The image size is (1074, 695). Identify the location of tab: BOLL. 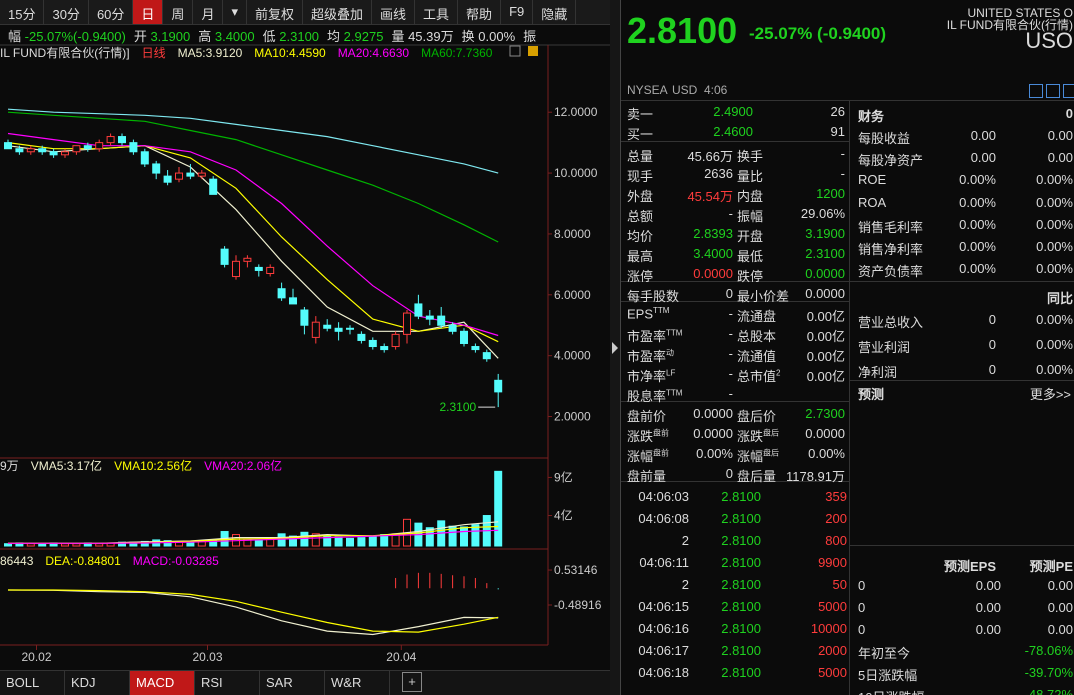
(32, 683).